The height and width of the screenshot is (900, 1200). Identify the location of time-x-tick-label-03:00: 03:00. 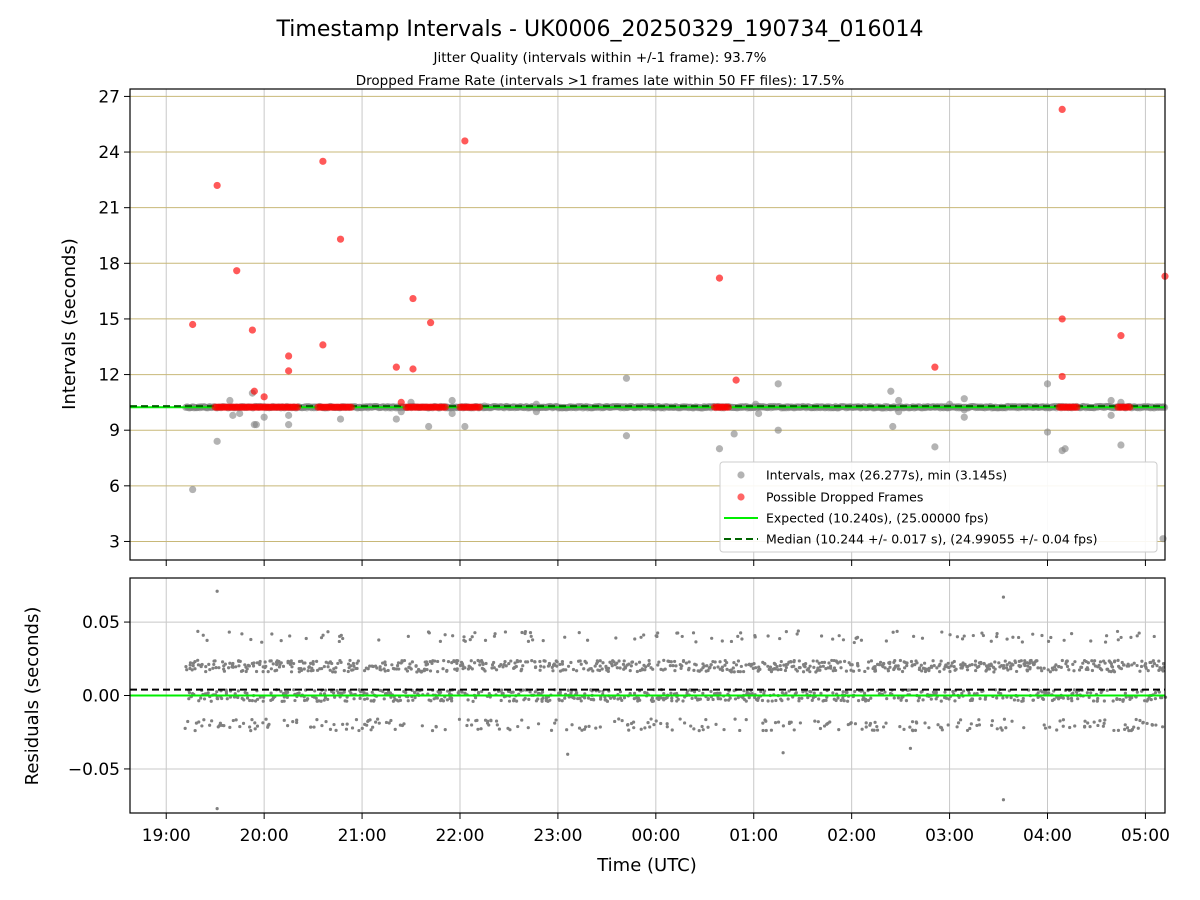
(949, 836).